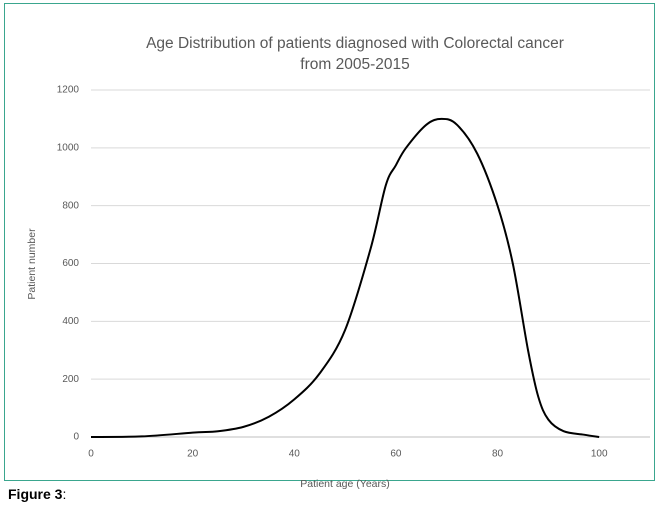 This screenshot has height=529, width=659. Describe the element at coordinates (70, 321) in the screenshot. I see `y-tick-label: 400` at that location.